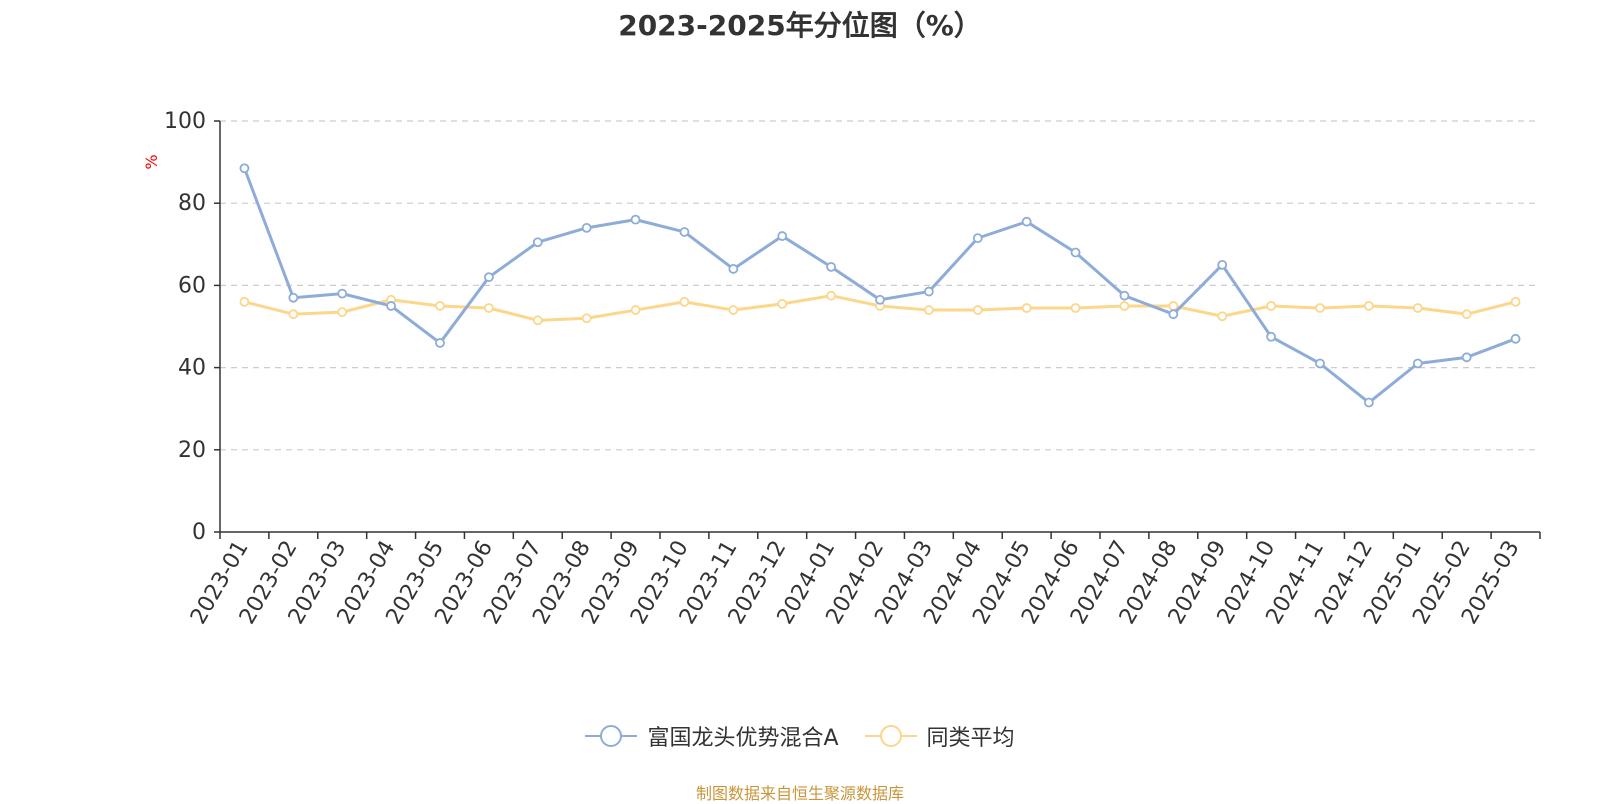  What do you see at coordinates (192, 285) in the screenshot?
I see `y-tick-label: 60` at bounding box center [192, 285].